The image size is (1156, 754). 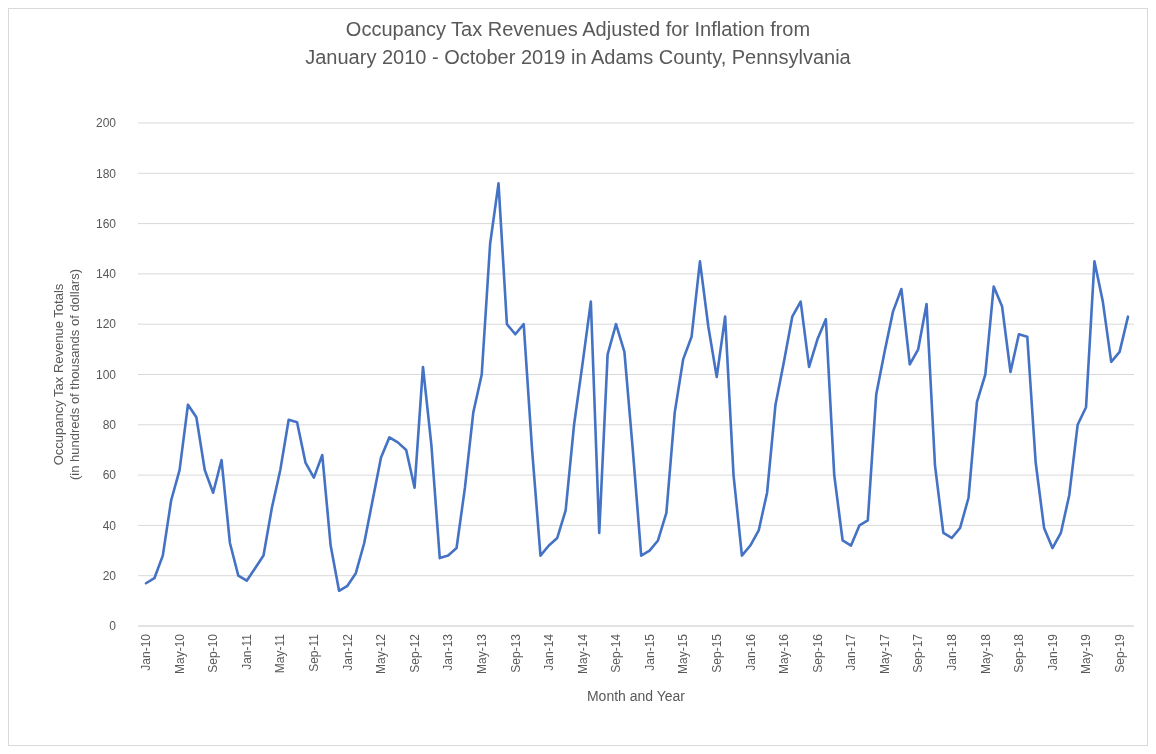 I want to click on x-tick-label: May-19, so click(x=1086, y=654).